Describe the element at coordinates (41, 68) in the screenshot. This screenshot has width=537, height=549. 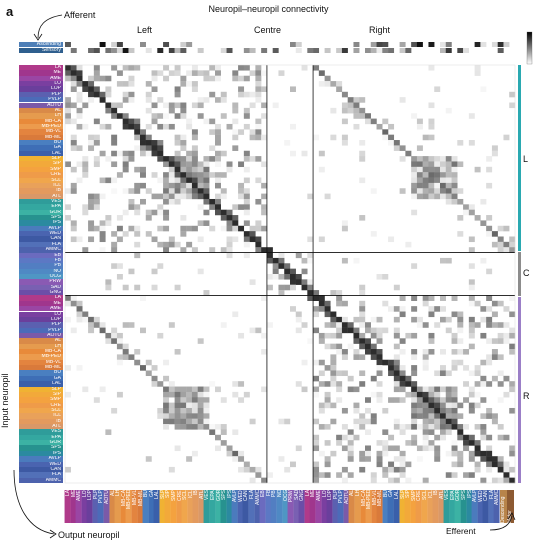
I see `row-label: LA` at that location.